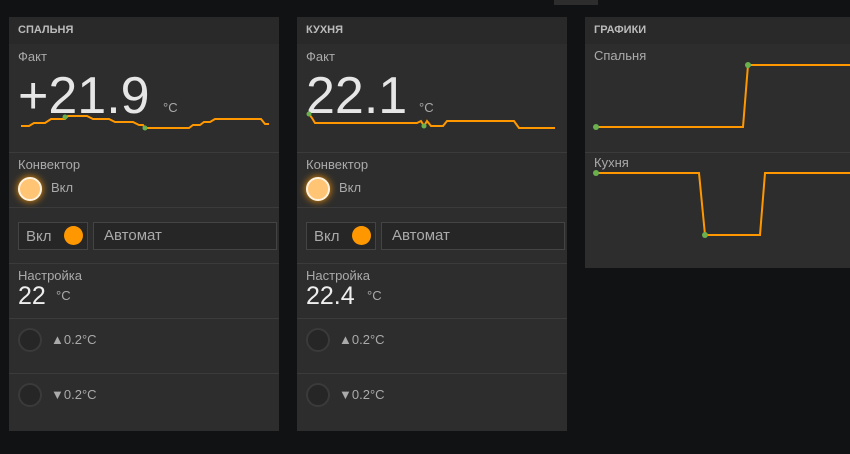  What do you see at coordinates (432, 98) in the screenshot?
I see `fact-section: Факт 22.1 °C` at bounding box center [432, 98].